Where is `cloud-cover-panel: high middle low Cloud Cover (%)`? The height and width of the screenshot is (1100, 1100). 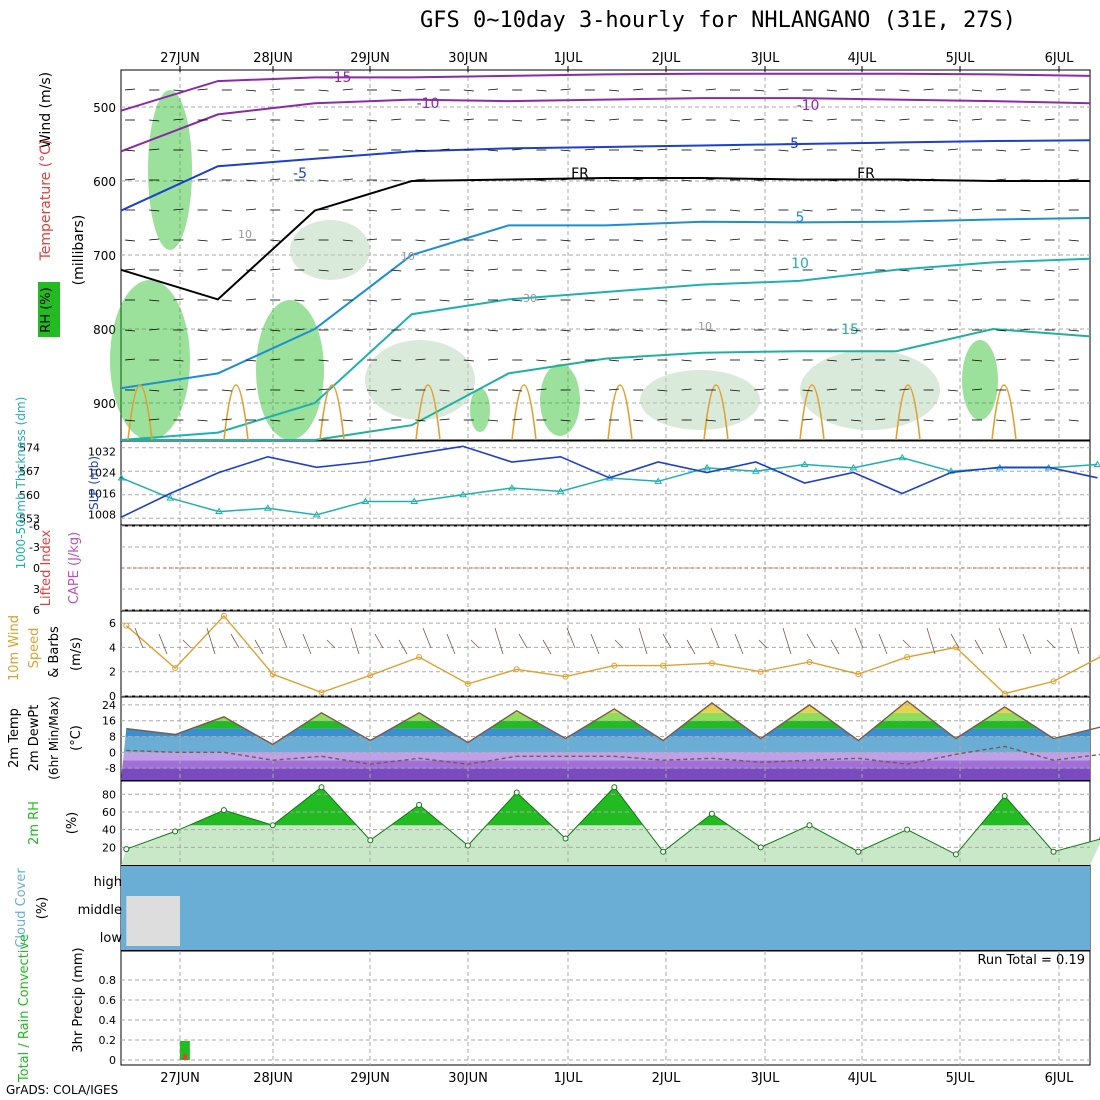
cloud-cover-panel: high middle low Cloud Cover (%) is located at coordinates (552, 908).